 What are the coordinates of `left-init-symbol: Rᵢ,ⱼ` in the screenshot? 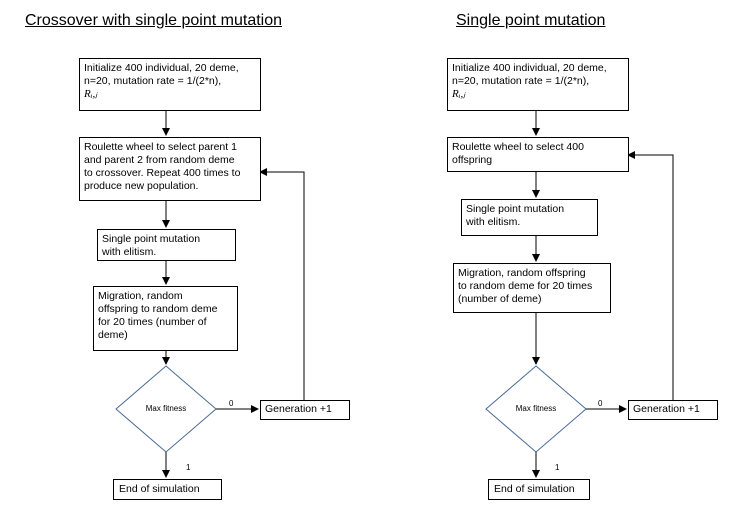 It's located at (91, 94).